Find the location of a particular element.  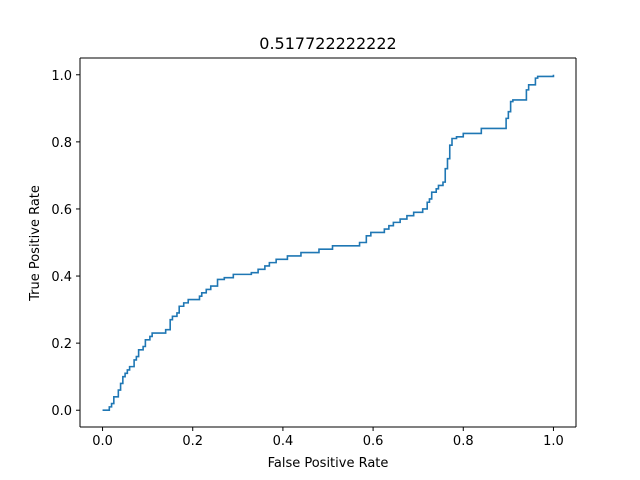

y-tick-label: 0.4 is located at coordinates (61, 277).